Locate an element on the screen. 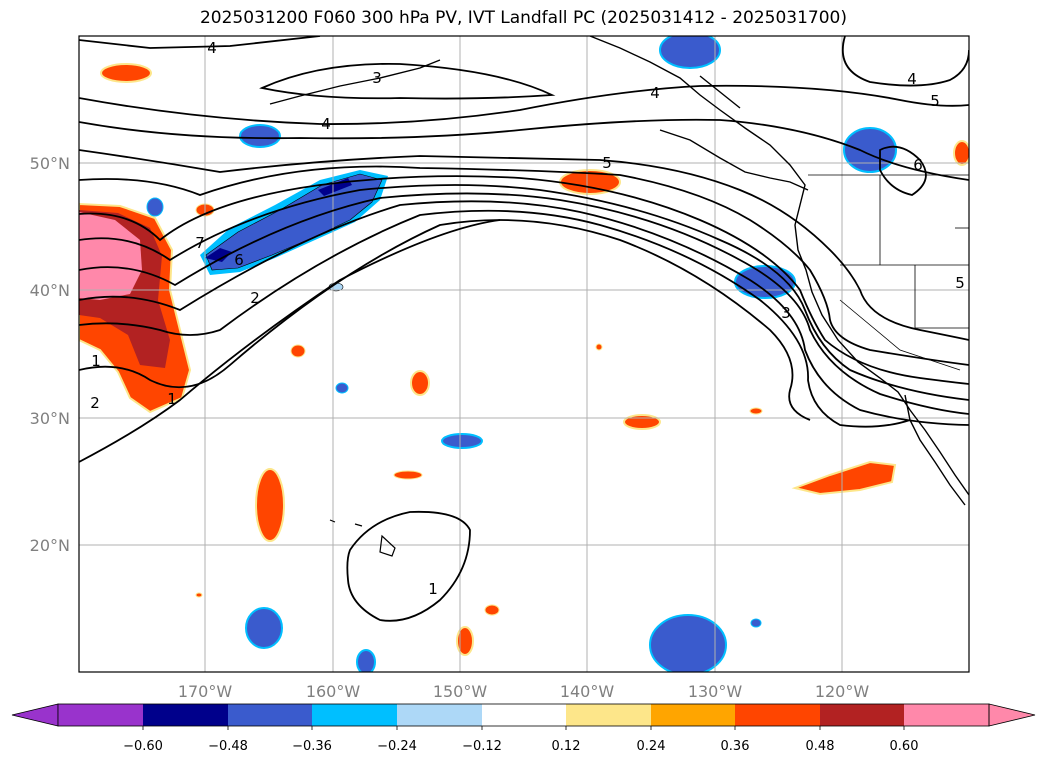 The height and width of the screenshot is (765, 1047). colorbar-tick-label: 0.36 is located at coordinates (735, 746).